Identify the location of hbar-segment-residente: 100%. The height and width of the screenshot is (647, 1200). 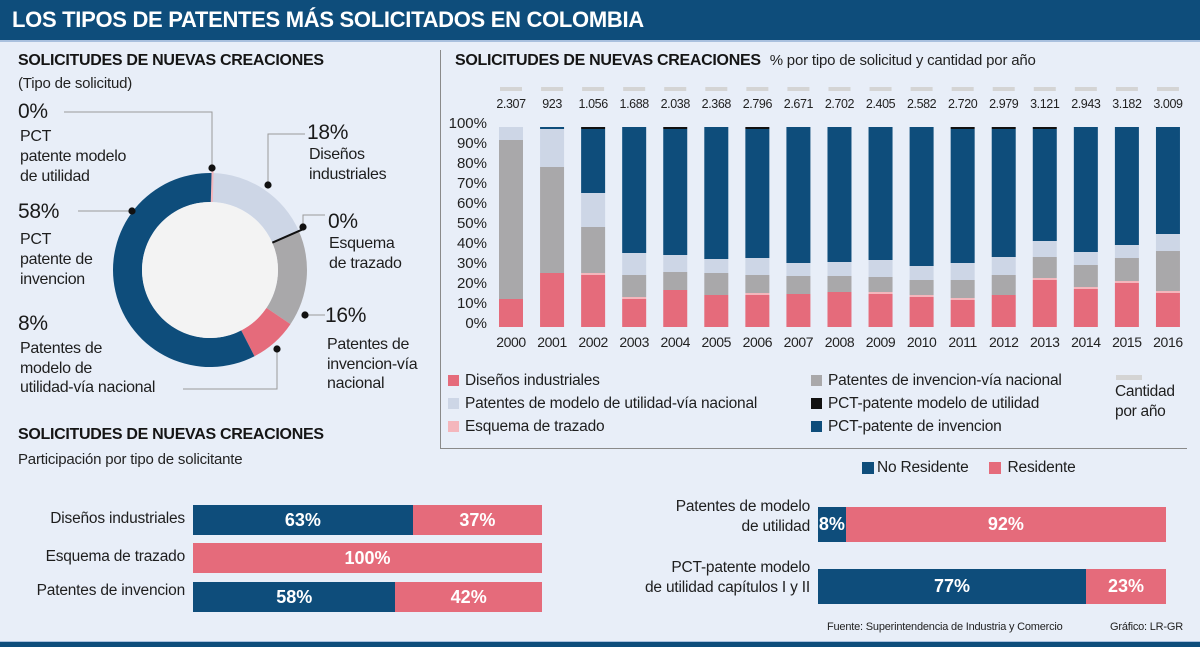
(367, 558).